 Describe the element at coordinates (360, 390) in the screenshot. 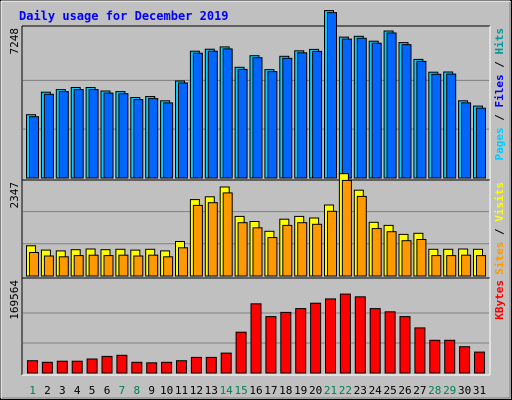

I see `x-tick-label: 23` at that location.